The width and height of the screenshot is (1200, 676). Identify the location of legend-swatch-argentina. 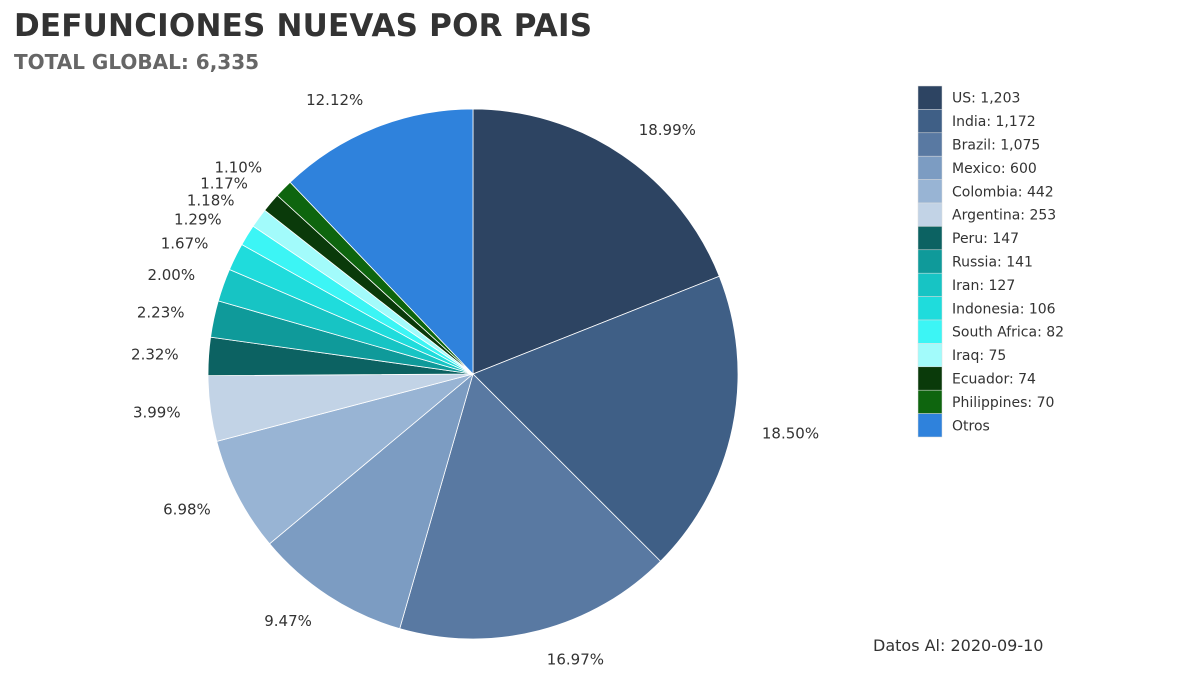
(930, 214).